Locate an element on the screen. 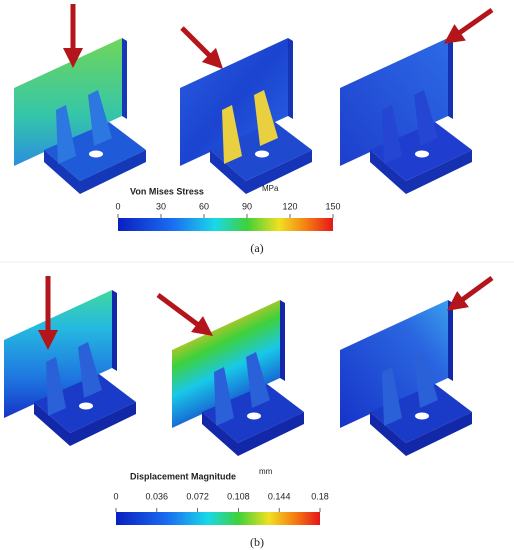 This screenshot has height=550, width=514. caption: (a) is located at coordinates (256, 248).